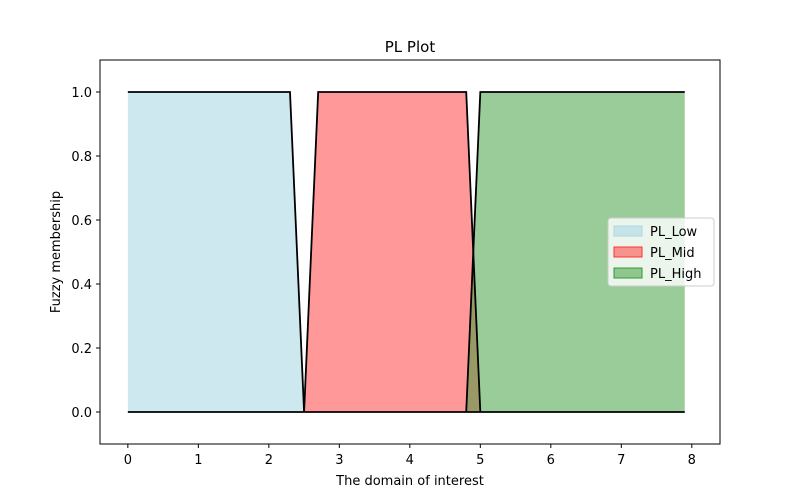  Describe the element at coordinates (85, 253) in the screenshot. I see `y-axis: 0.0 0.2 0.4 0.6 0.8 1.0` at that location.